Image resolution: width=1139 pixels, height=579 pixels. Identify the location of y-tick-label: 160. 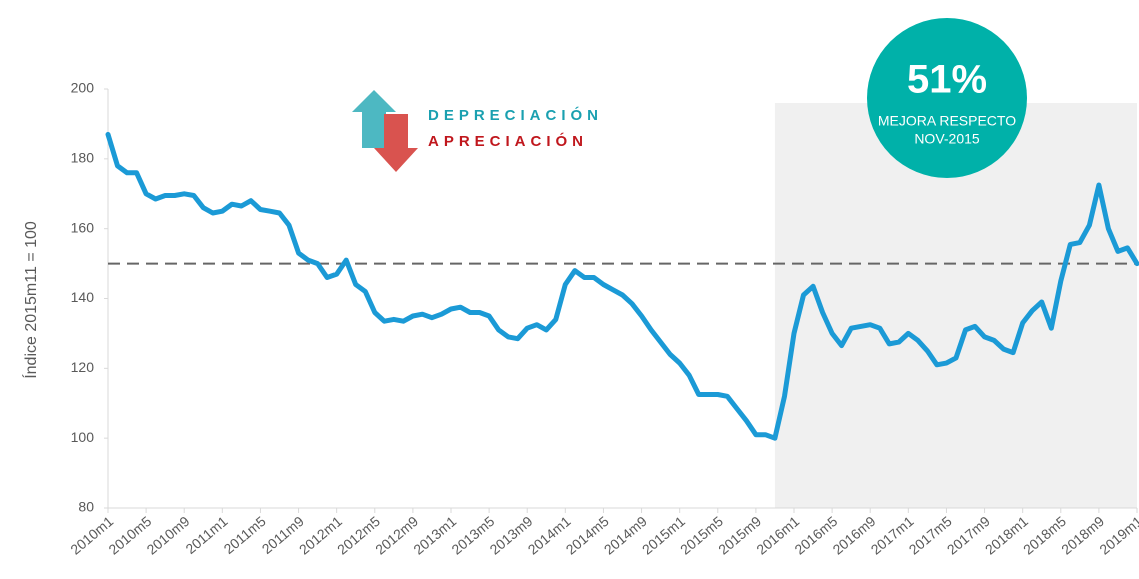
(83, 227).